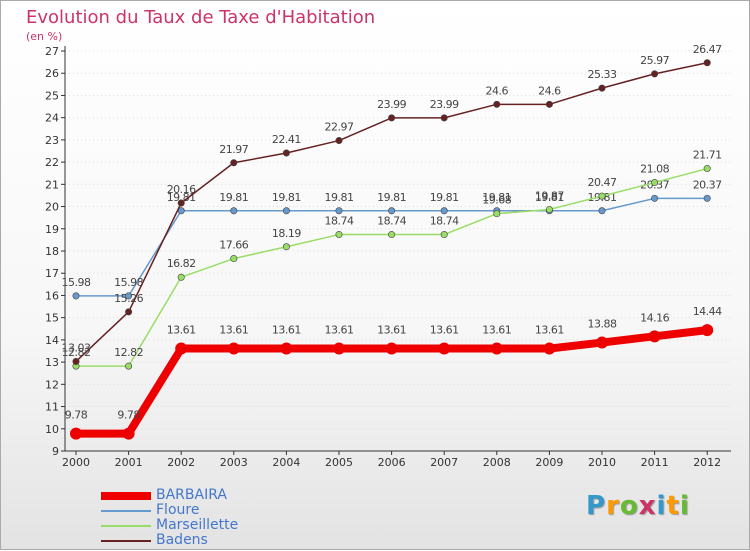  I want to click on data-label-barbaira: 14.44, so click(707, 311).